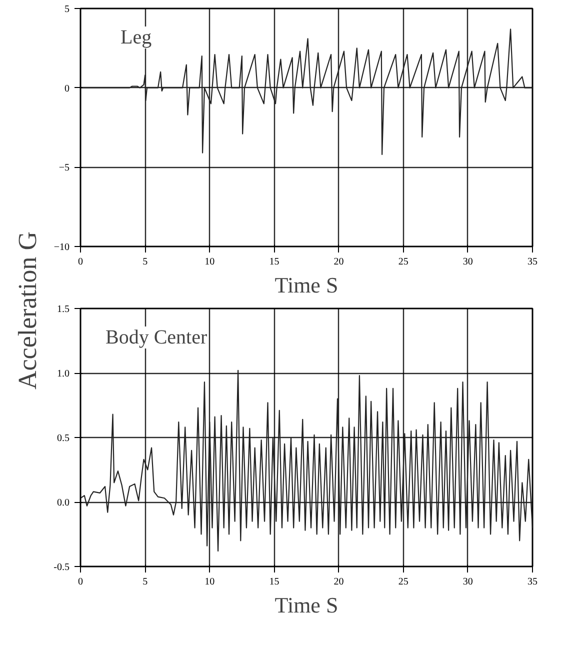 This screenshot has height=649, width=568. What do you see at coordinates (62, 247) in the screenshot?
I see `y-tick-label: −10` at bounding box center [62, 247].